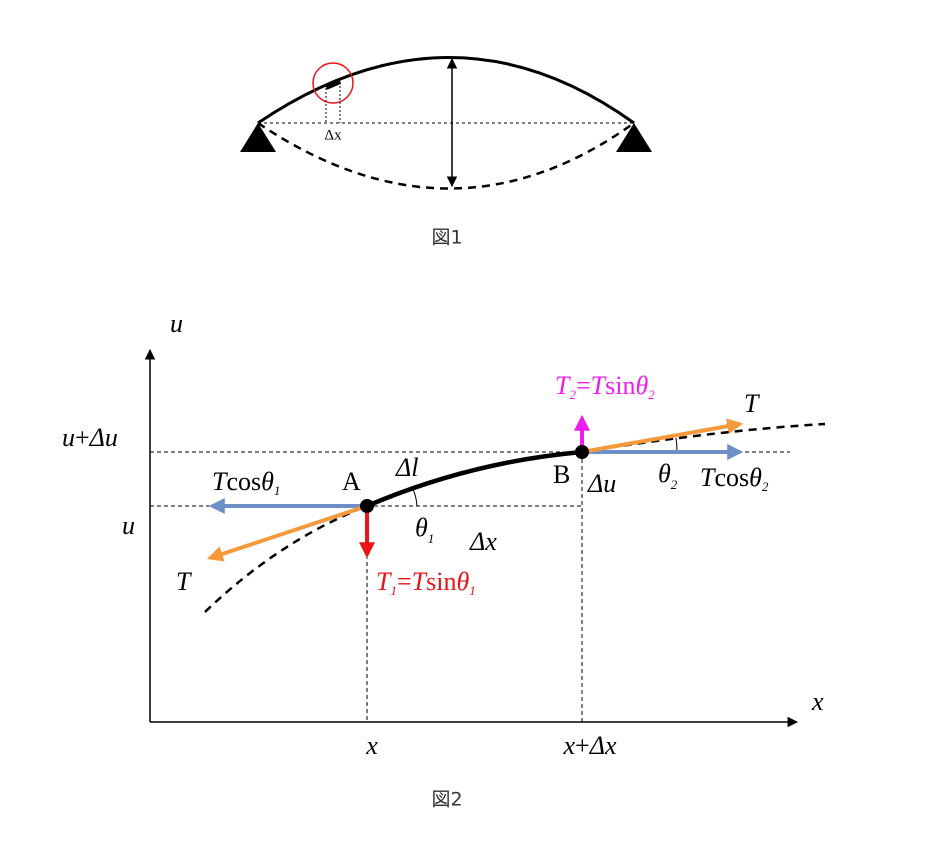 This screenshot has width=943, height=854. Describe the element at coordinates (446, 238) in the screenshot. I see `caption: 図1` at that location.